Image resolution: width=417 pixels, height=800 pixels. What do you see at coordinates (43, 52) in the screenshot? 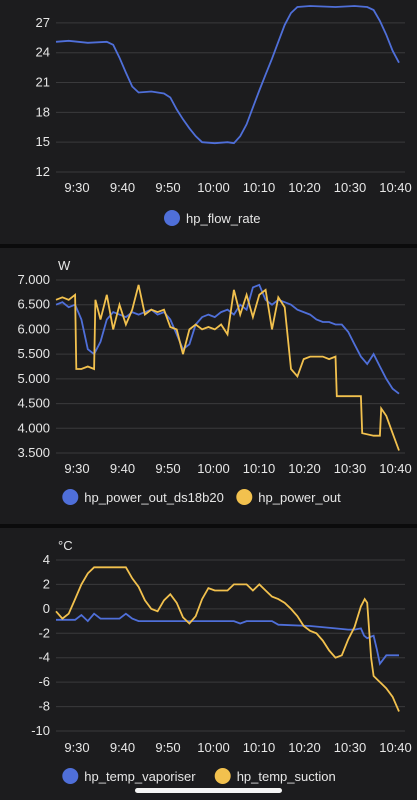
I see `y-tick-label: 24` at bounding box center [43, 52].